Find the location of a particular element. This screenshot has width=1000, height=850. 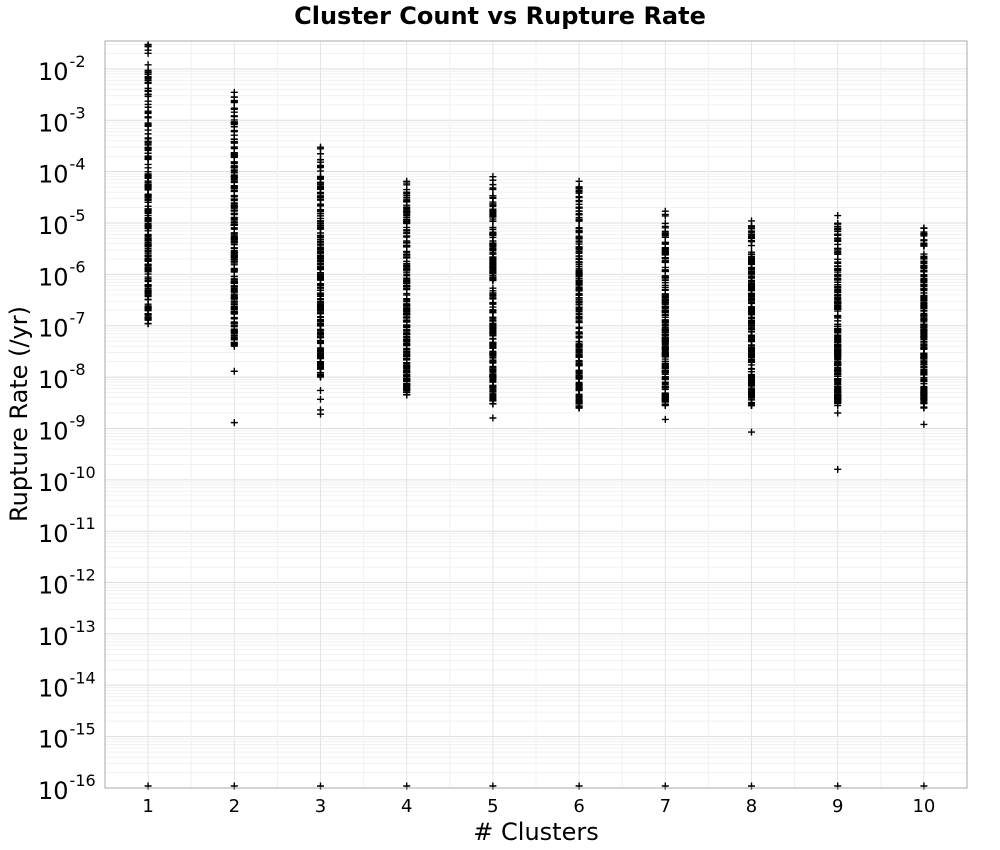

x-tick-label: 5 is located at coordinates (492, 806).